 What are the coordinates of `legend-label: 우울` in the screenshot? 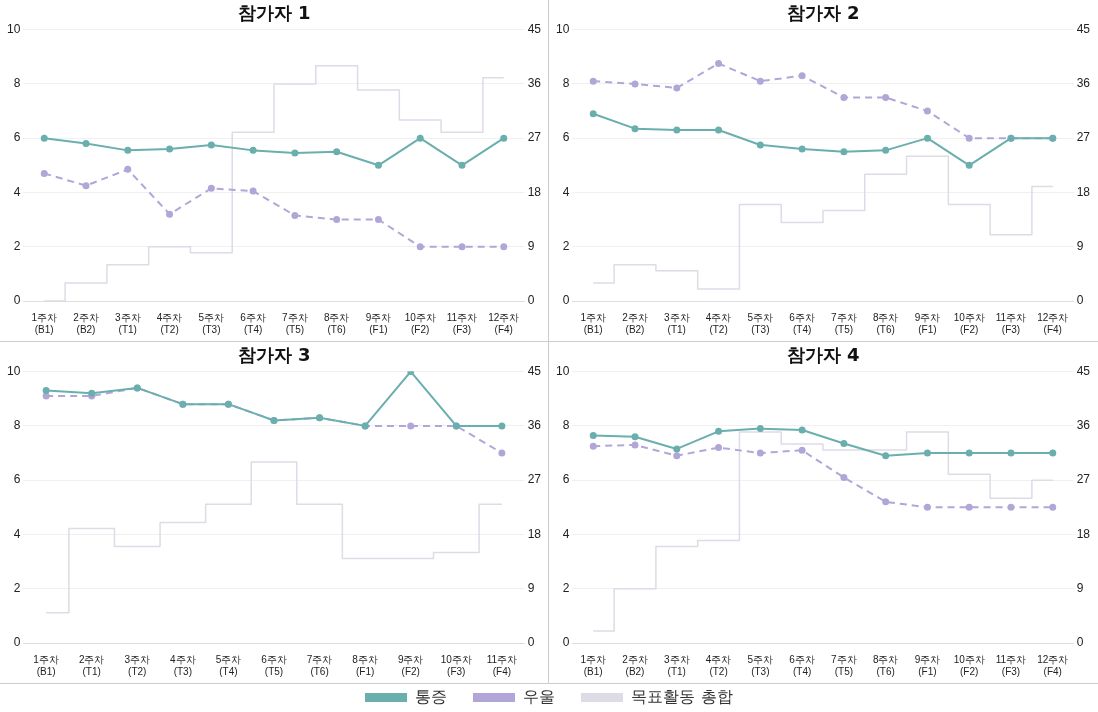 It's located at (539, 697).